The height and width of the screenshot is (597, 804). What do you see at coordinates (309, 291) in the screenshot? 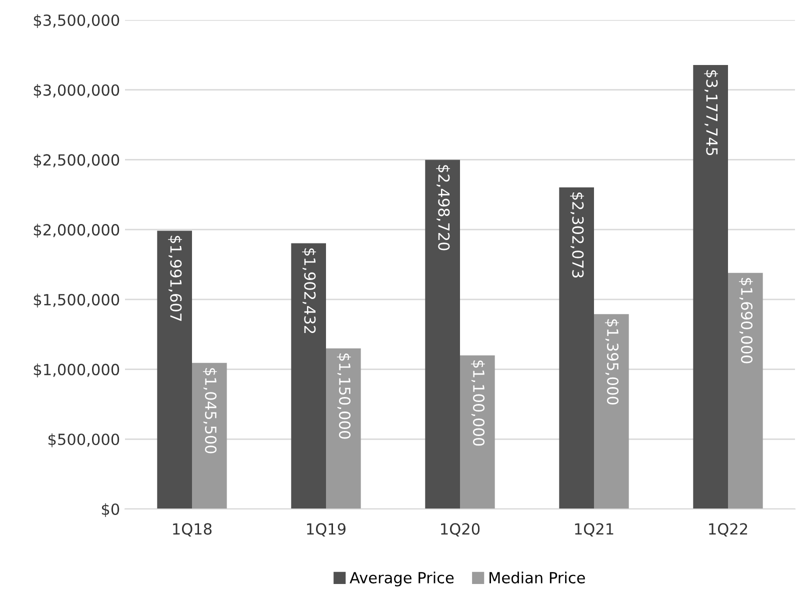
I see `data-label: $1,902,432` at bounding box center [309, 291].